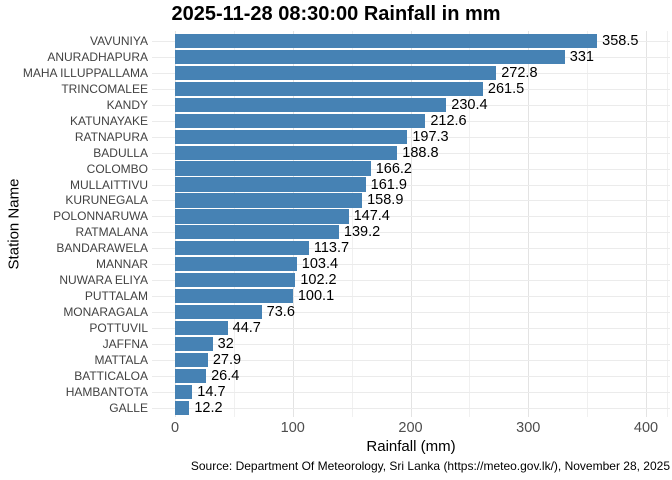 The width and height of the screenshot is (672, 480). What do you see at coordinates (316, 296) in the screenshot?
I see `bar-value-label: 100.1` at bounding box center [316, 296].